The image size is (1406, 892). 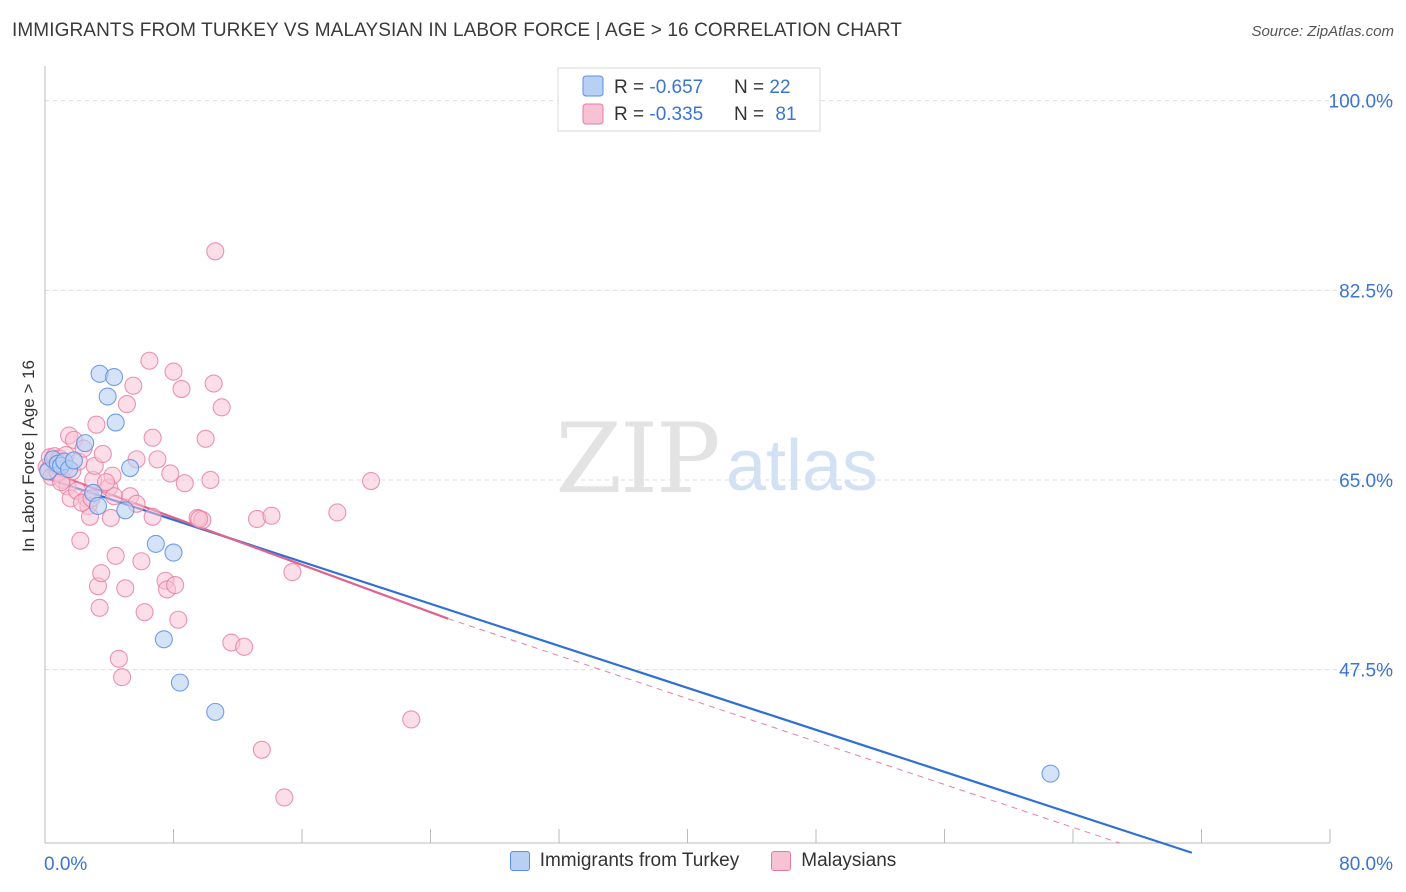 What do you see at coordinates (1366, 481) in the screenshot?
I see `y-tick-label-1: 65.0%` at bounding box center [1366, 481].